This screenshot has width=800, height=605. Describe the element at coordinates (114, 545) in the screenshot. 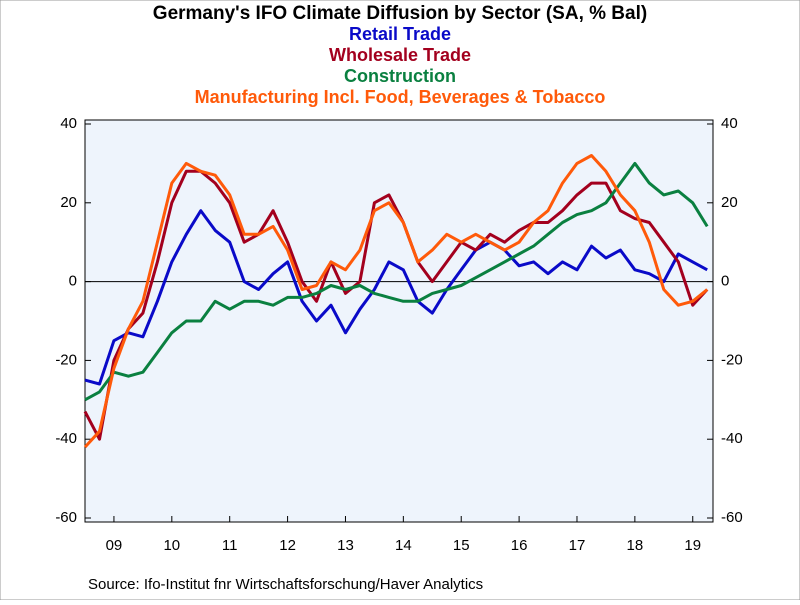

I see `x-tick-label: 09` at that location.